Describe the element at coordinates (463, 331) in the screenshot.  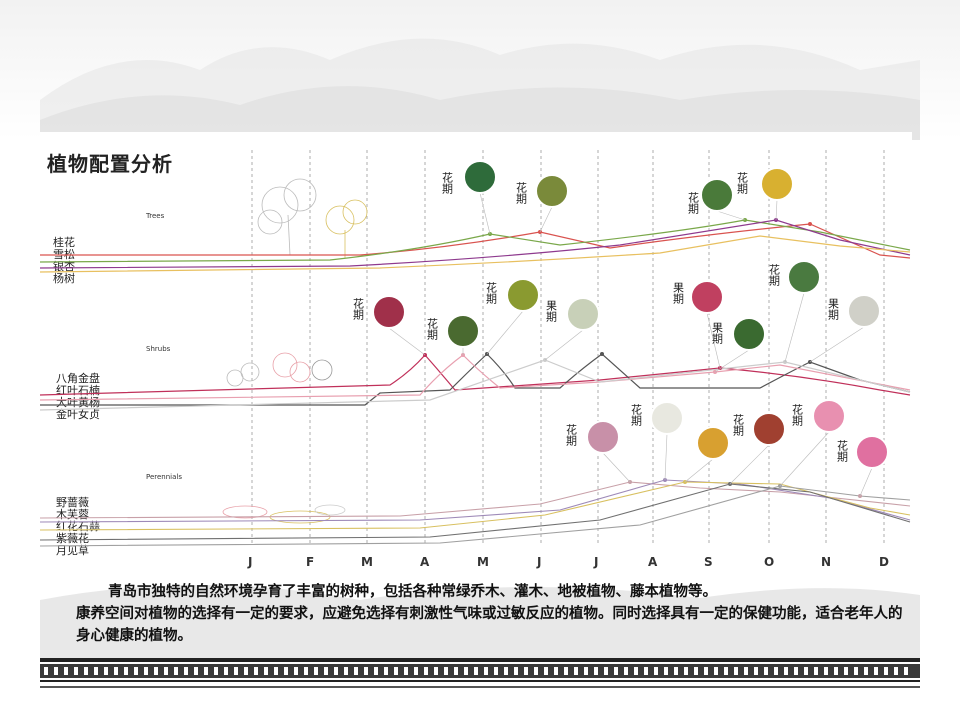
I see `shrub-leaf-photo-icon` at that location.